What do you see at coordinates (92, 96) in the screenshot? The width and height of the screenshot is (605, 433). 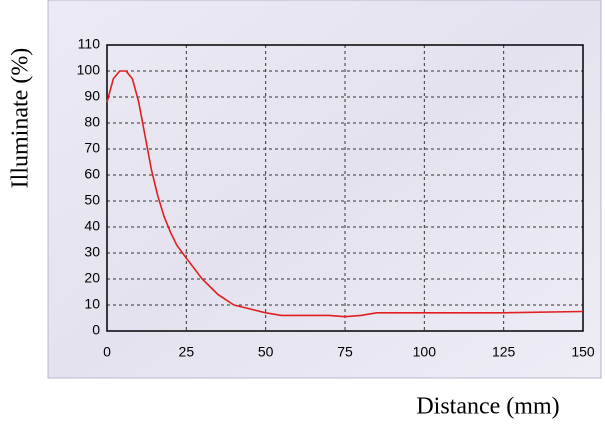 I see `y-tick-label: 90` at bounding box center [92, 96].